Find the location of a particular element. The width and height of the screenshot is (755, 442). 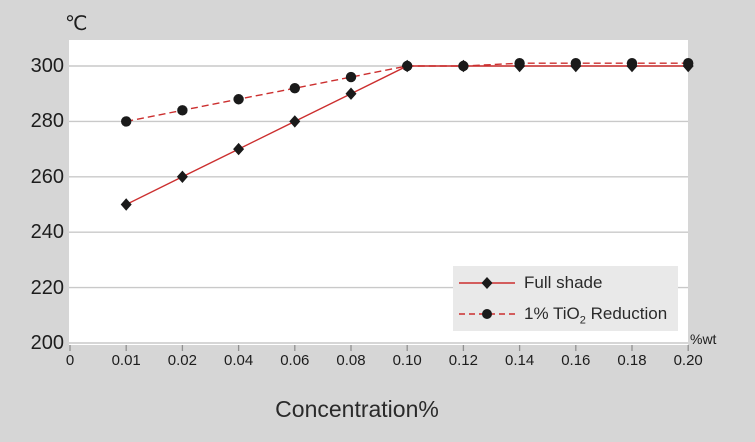

legend-label: 1% TiO2 Reduction is located at coordinates (596, 315).